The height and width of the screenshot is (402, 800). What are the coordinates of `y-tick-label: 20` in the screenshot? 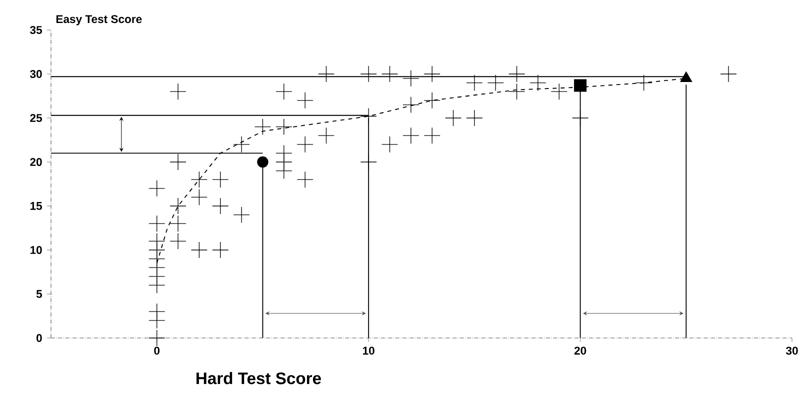 It's located at (36, 162).